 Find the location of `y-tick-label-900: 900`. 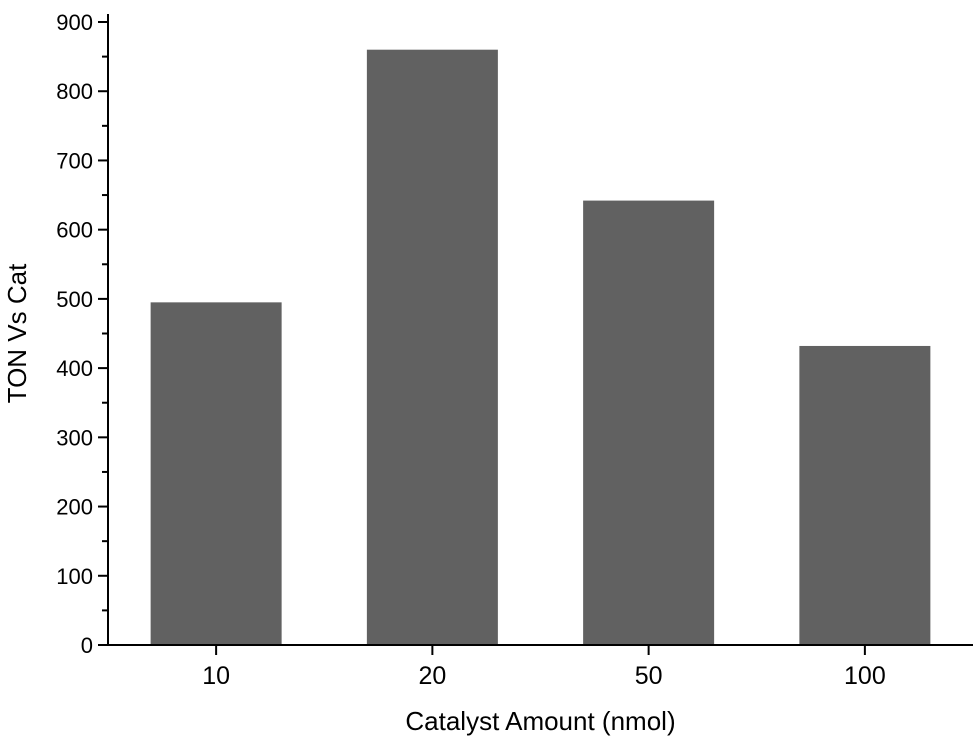

y-tick-label-900: 900 is located at coordinates (74, 22).